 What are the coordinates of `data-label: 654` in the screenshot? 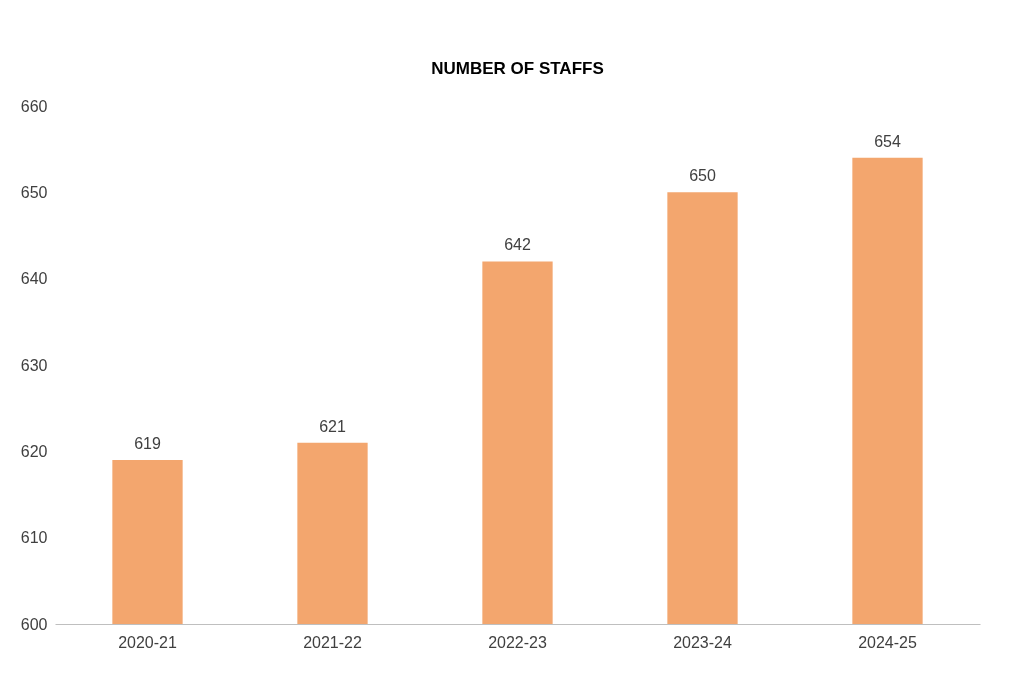 It's located at (887, 141).